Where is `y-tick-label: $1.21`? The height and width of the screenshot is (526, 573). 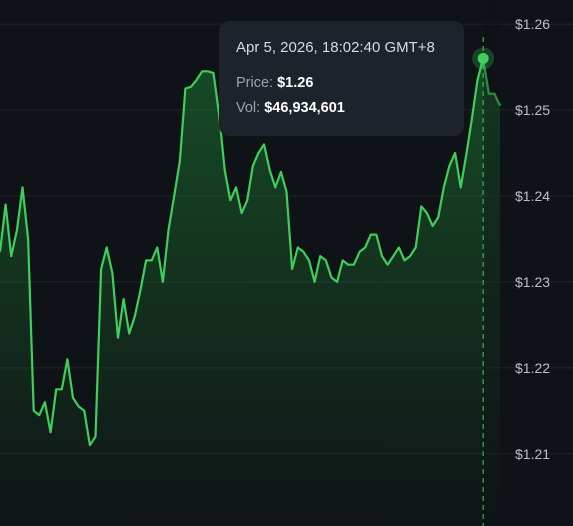 y-tick-label: $1.21 is located at coordinates (532, 454).